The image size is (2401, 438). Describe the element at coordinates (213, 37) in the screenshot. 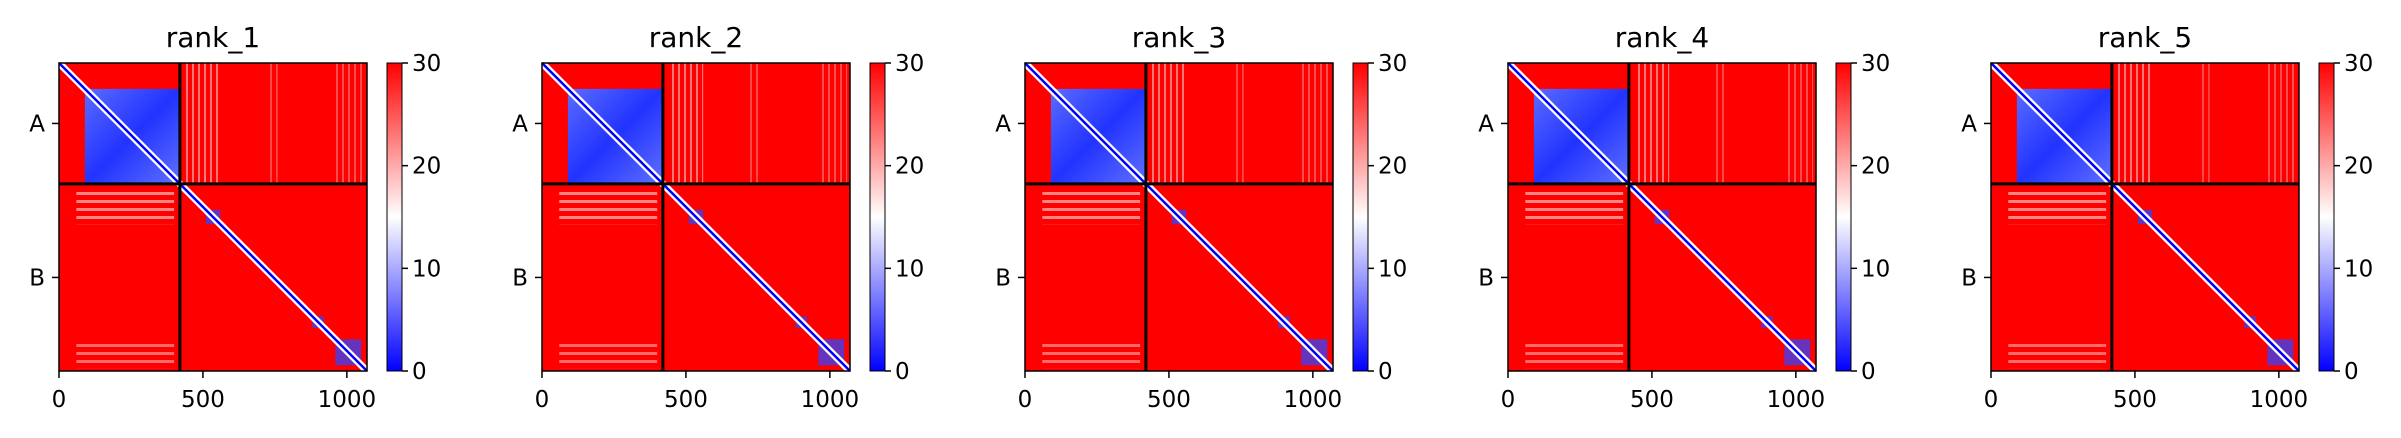

I see `panel-title: rank_1` at that location.